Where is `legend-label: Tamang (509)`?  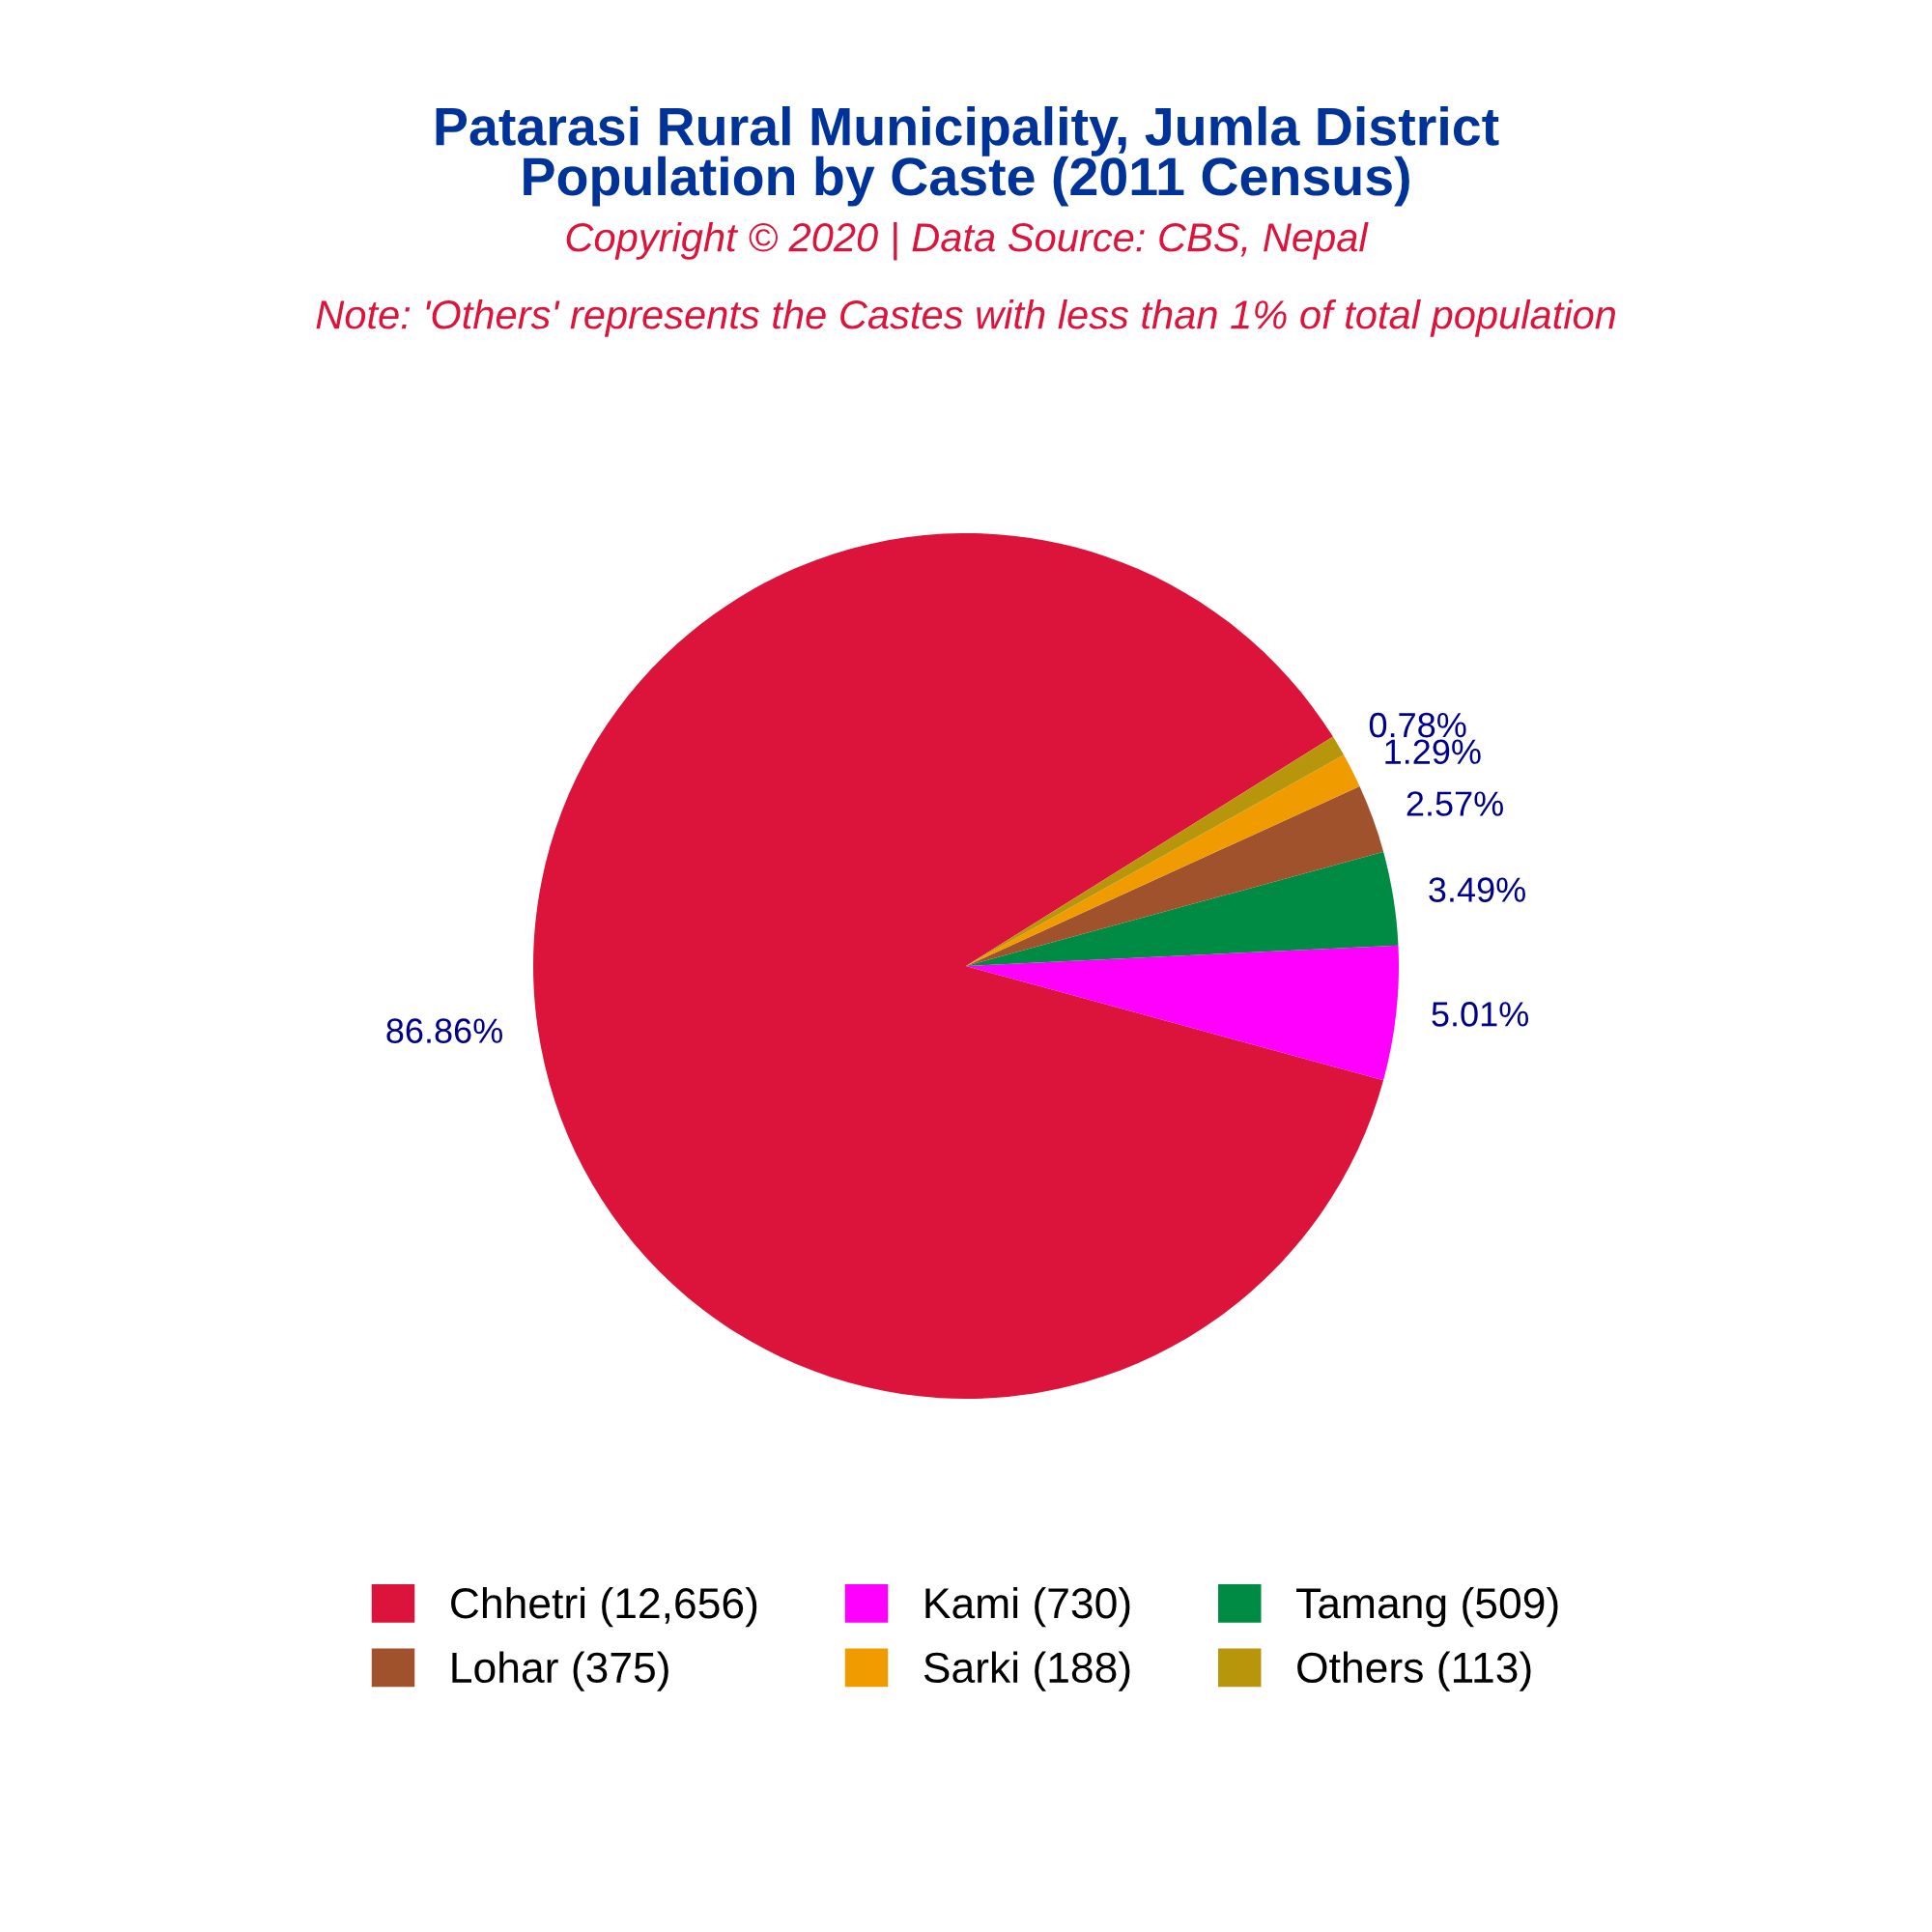
legend-label: Tamang (509) is located at coordinates (1427, 1607).